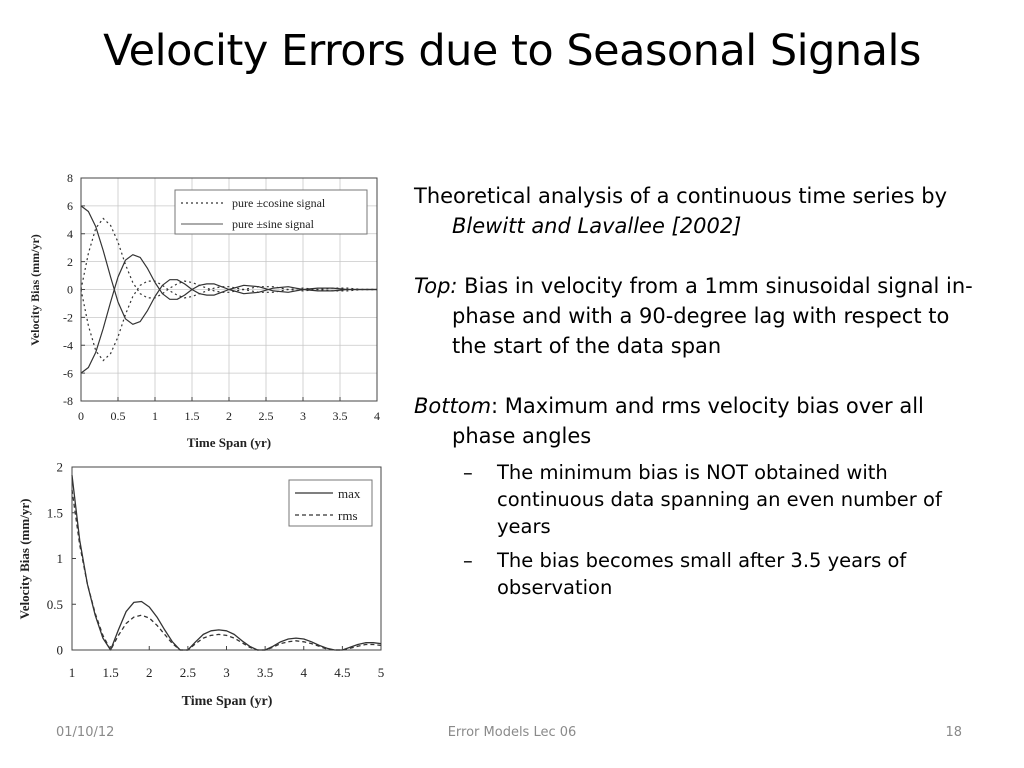  Describe the element at coordinates (279, 203) in the screenshot. I see `legend-cosine-label: pure ±cosine signal` at that location.